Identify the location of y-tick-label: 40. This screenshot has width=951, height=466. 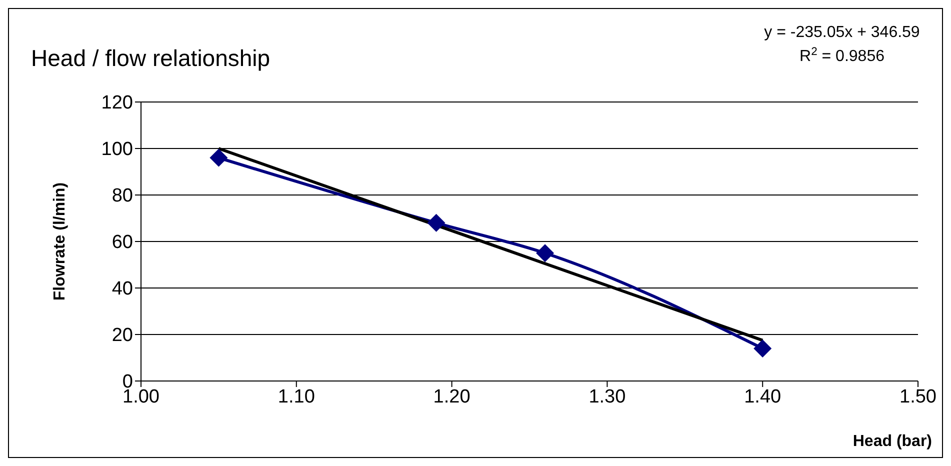
(122, 289).